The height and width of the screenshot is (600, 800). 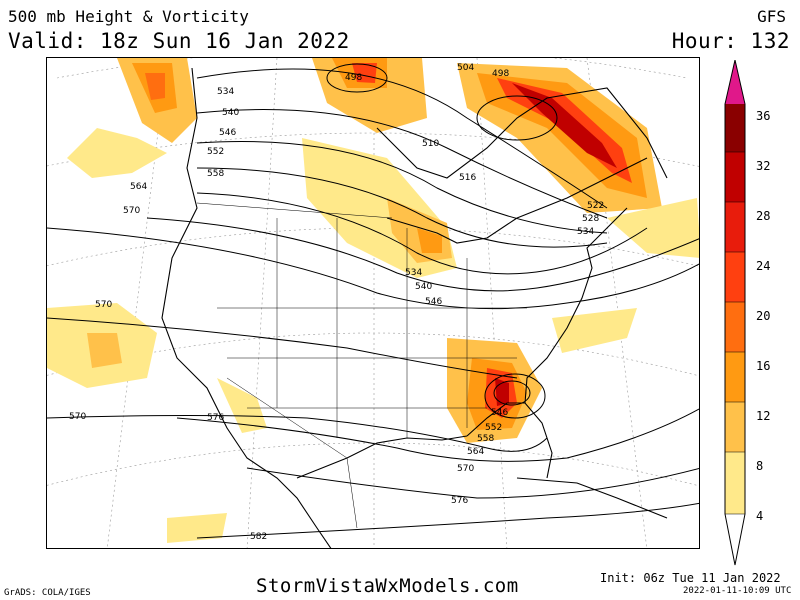 What do you see at coordinates (760, 466) in the screenshot?
I see `colorbar-tick-label: 8` at bounding box center [760, 466].